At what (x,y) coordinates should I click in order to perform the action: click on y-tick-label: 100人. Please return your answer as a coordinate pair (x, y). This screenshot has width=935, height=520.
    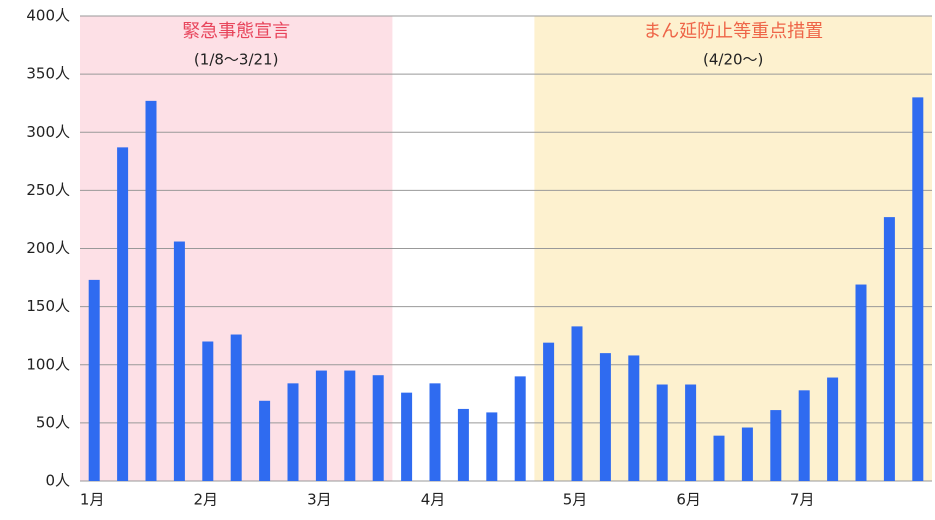
    Looking at the image, I should click on (48, 364).